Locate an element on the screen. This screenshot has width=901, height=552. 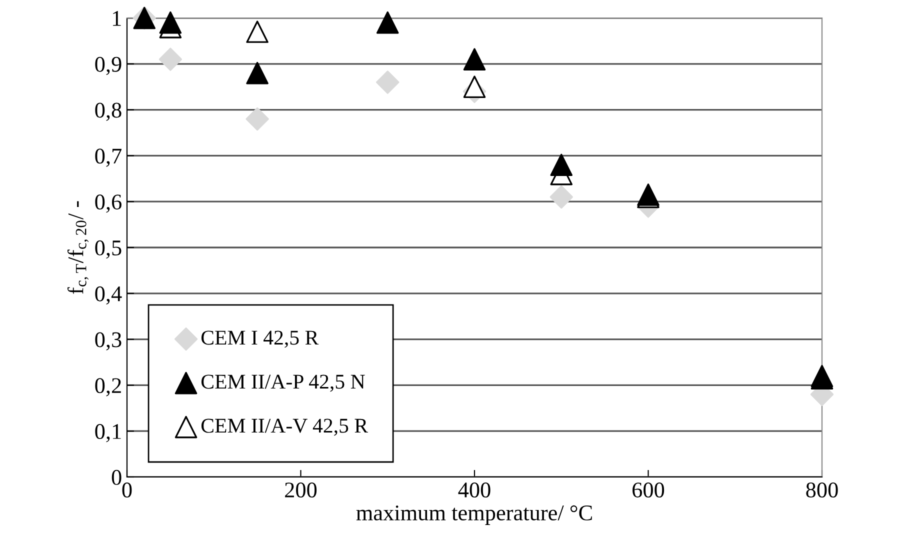
legend-label: CEM II/A-V 42,5 R is located at coordinates (284, 427).